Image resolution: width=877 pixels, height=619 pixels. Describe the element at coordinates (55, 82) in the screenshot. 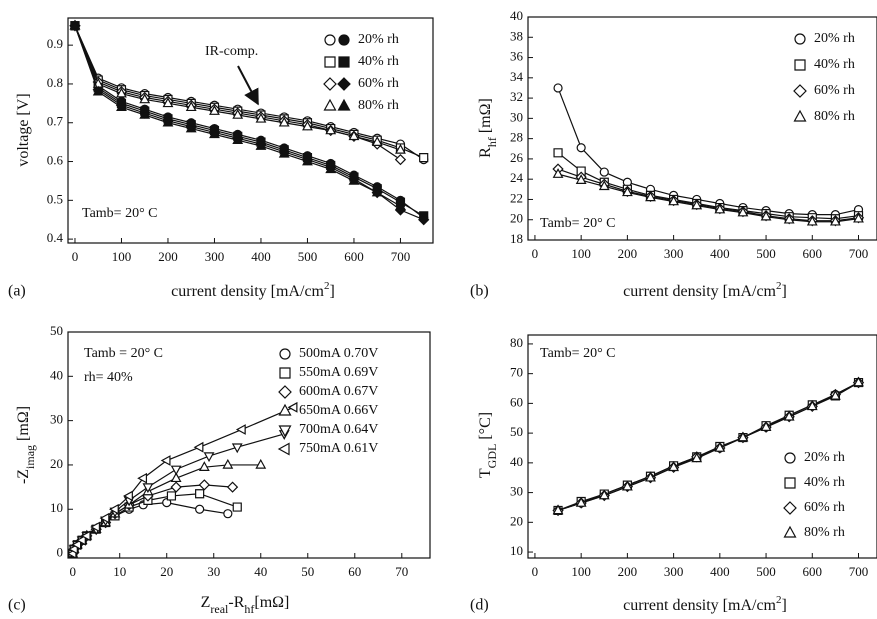

I see `y-tick-label: 0.8` at that location.